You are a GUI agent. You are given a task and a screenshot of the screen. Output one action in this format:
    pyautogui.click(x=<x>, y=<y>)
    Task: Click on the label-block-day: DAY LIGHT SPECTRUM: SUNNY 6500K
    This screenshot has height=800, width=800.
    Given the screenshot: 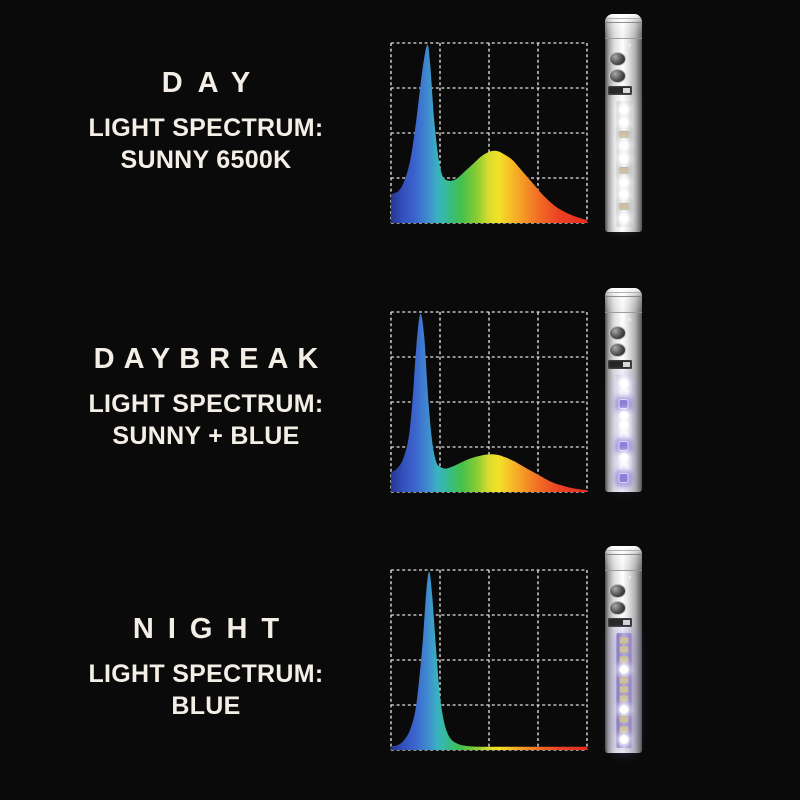 What is the action you would take?
    pyautogui.click(x=206, y=121)
    